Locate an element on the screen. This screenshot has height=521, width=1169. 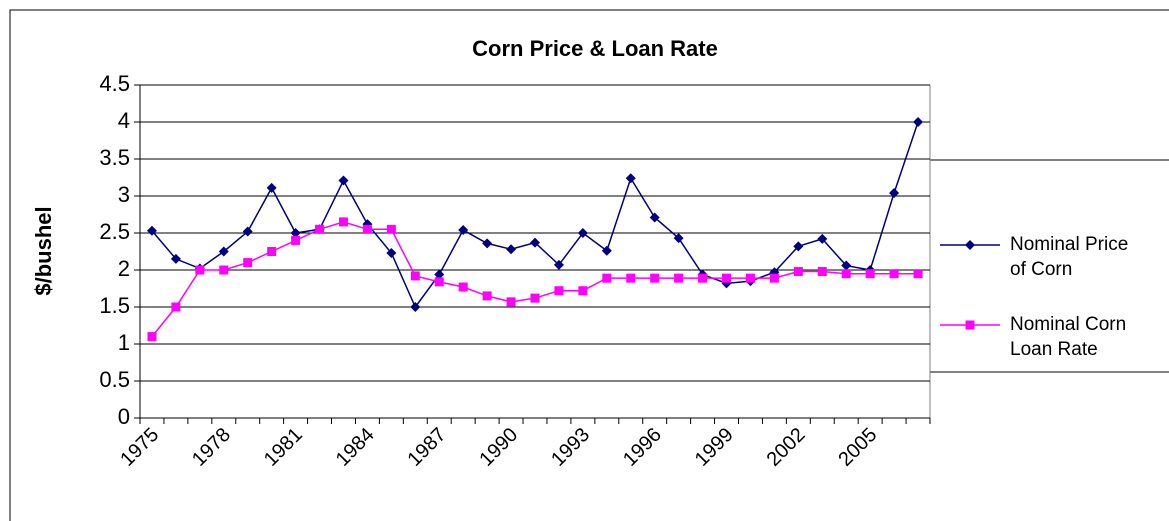
y-axis-label: $/bushel is located at coordinates (43, 250).